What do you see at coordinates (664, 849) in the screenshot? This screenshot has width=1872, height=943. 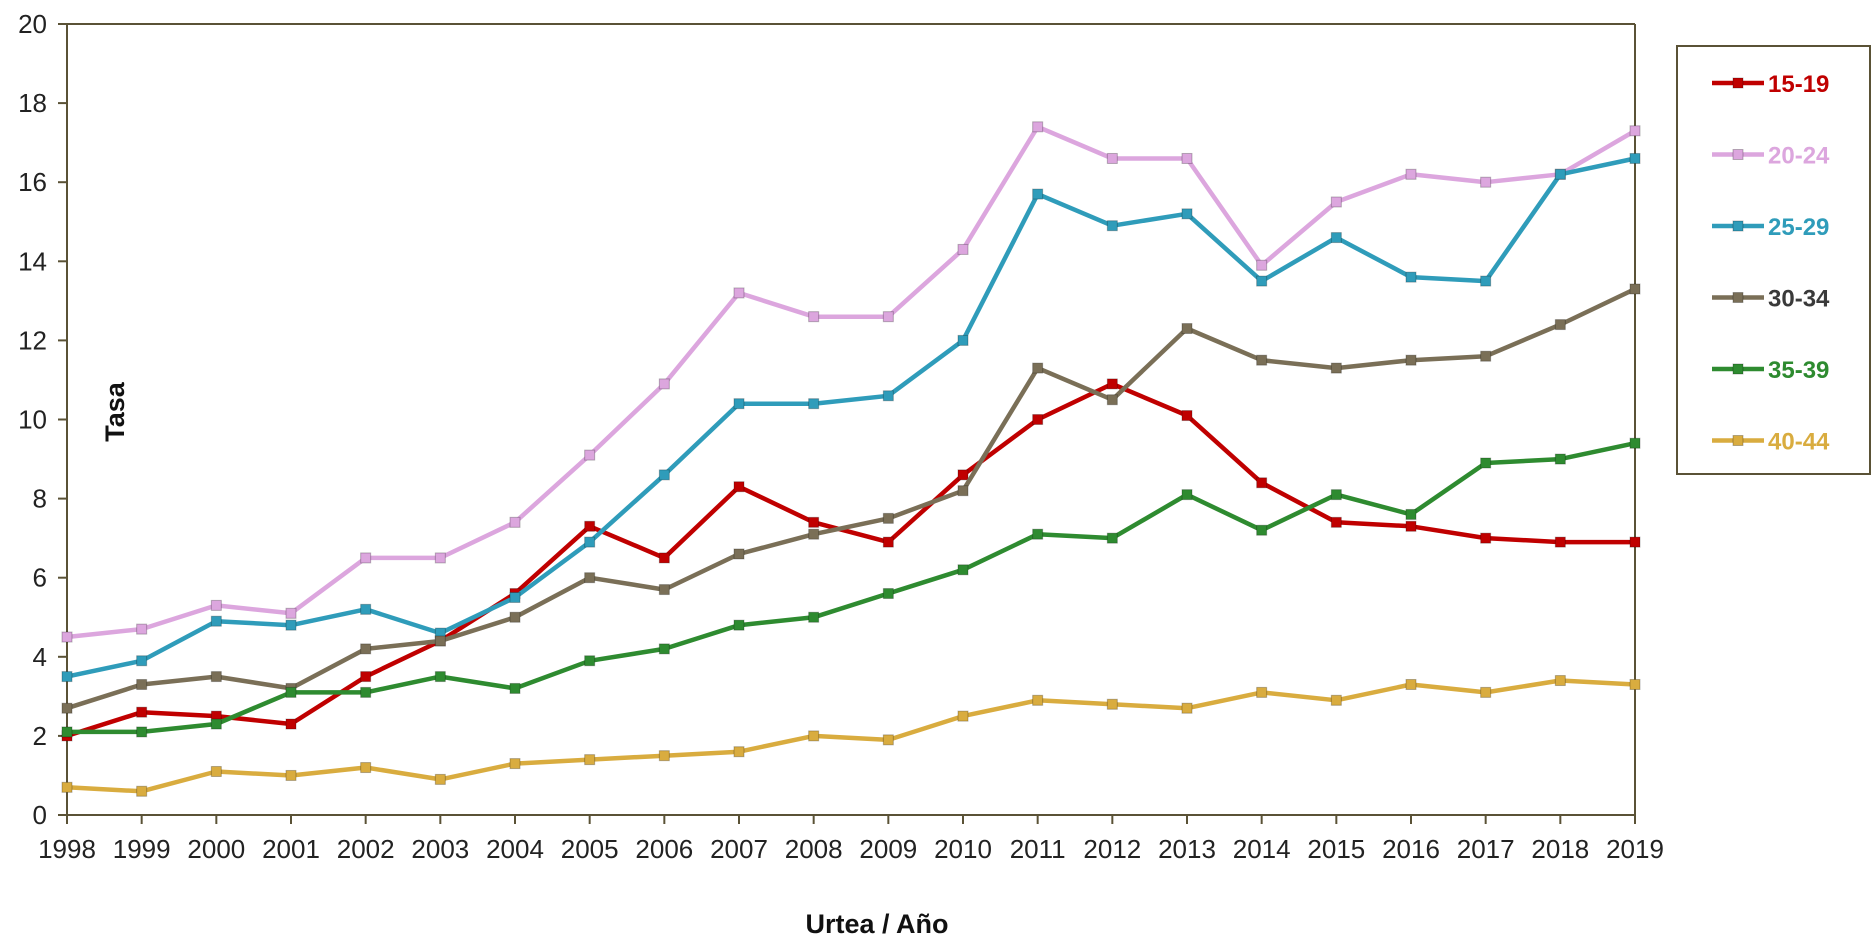 I see `x-tick-label: 2006` at bounding box center [664, 849].